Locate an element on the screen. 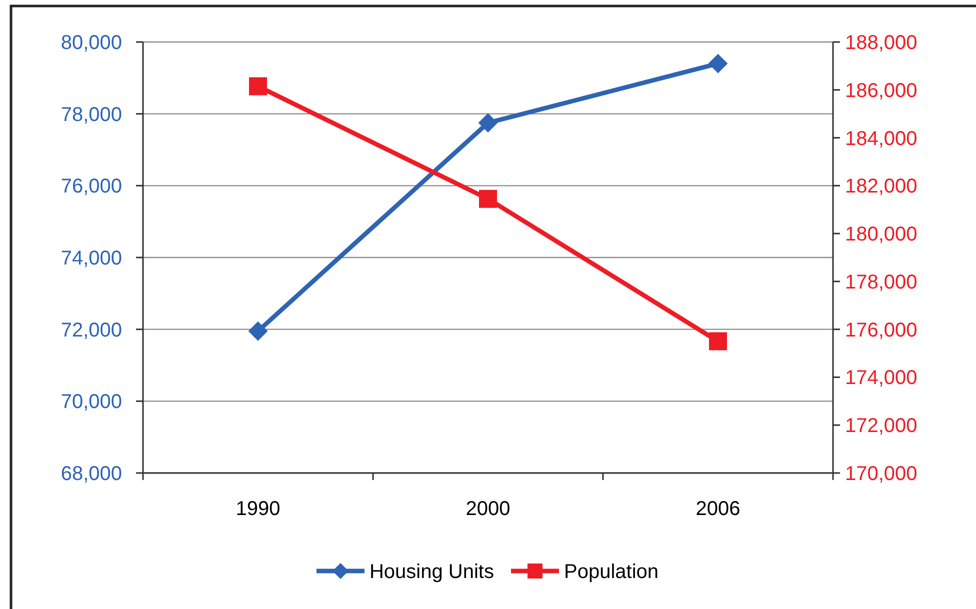 This screenshot has width=976, height=609. y-tick-label: 80,000 is located at coordinates (91, 43).